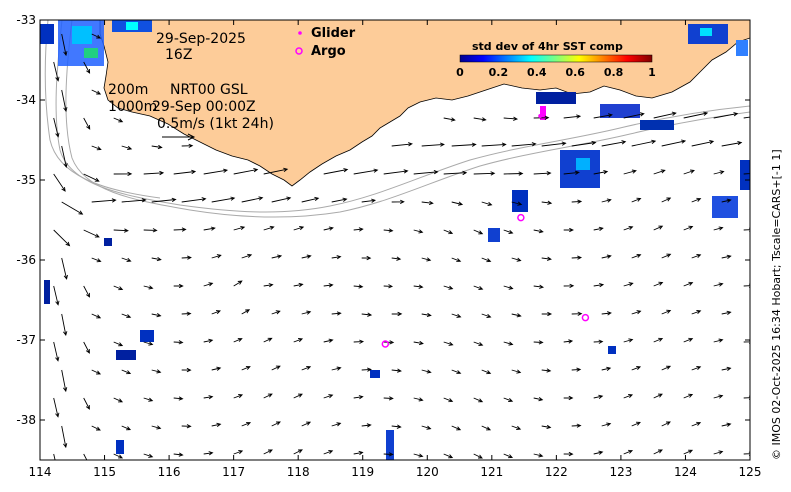  What do you see at coordinates (556, 472) in the screenshot?
I see `x-tick-label: 122` at bounding box center [556, 472].